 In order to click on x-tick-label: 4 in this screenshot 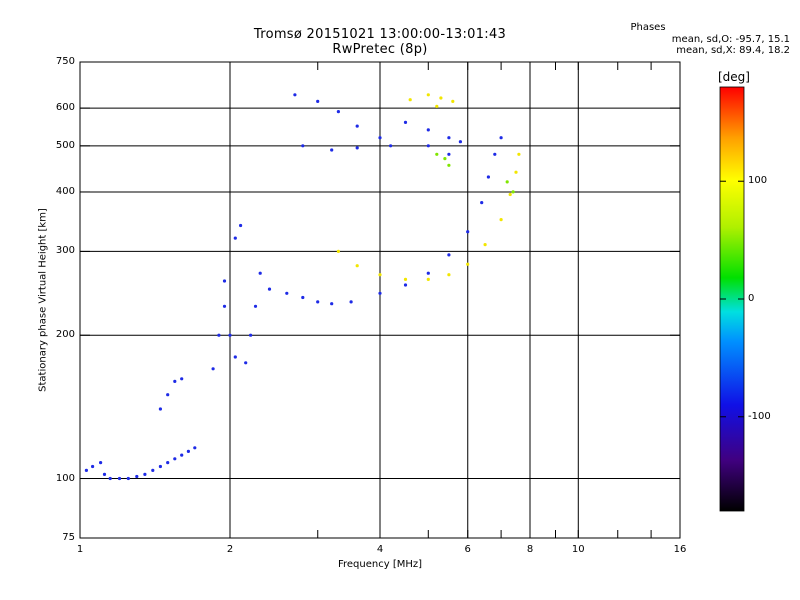, I will do `click(380, 549)`.